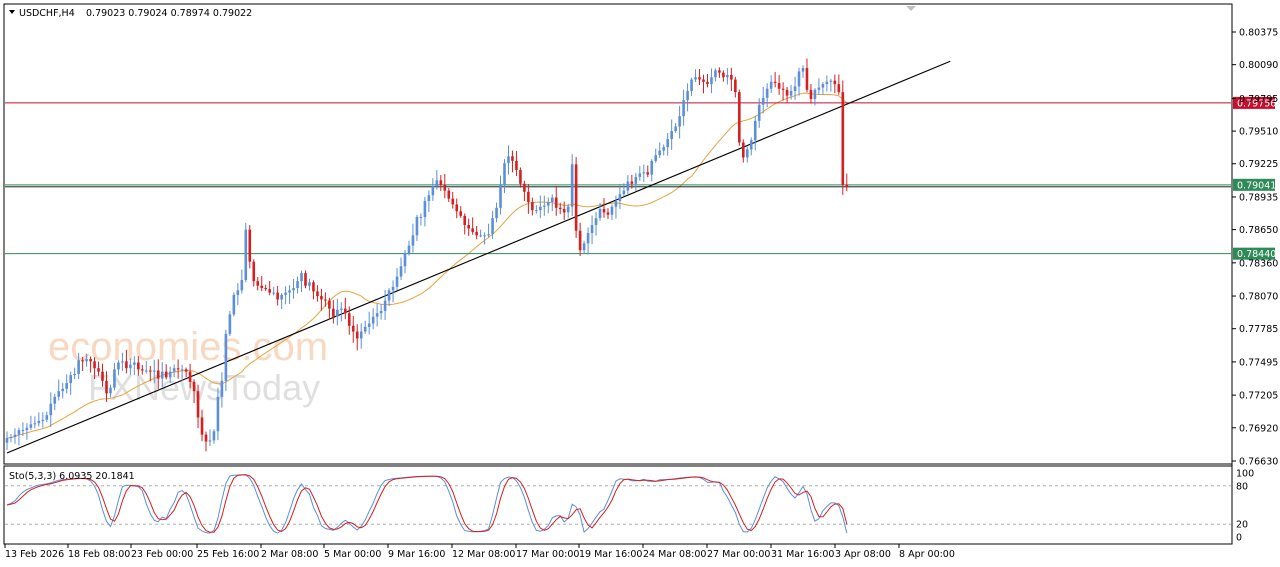 Image resolution: width=1280 pixels, height=567 pixels. Describe the element at coordinates (1256, 103) in the screenshot. I see `level-price-label: 0.79756` at that location.